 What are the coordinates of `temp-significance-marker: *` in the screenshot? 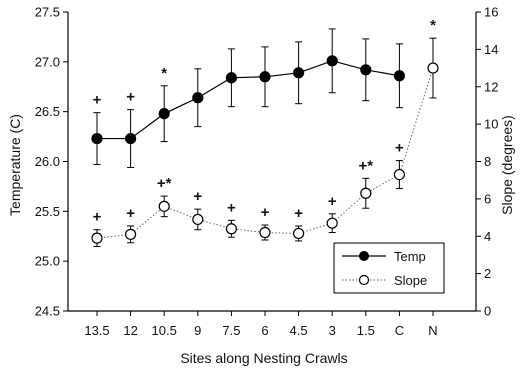 It's located at (164, 73).